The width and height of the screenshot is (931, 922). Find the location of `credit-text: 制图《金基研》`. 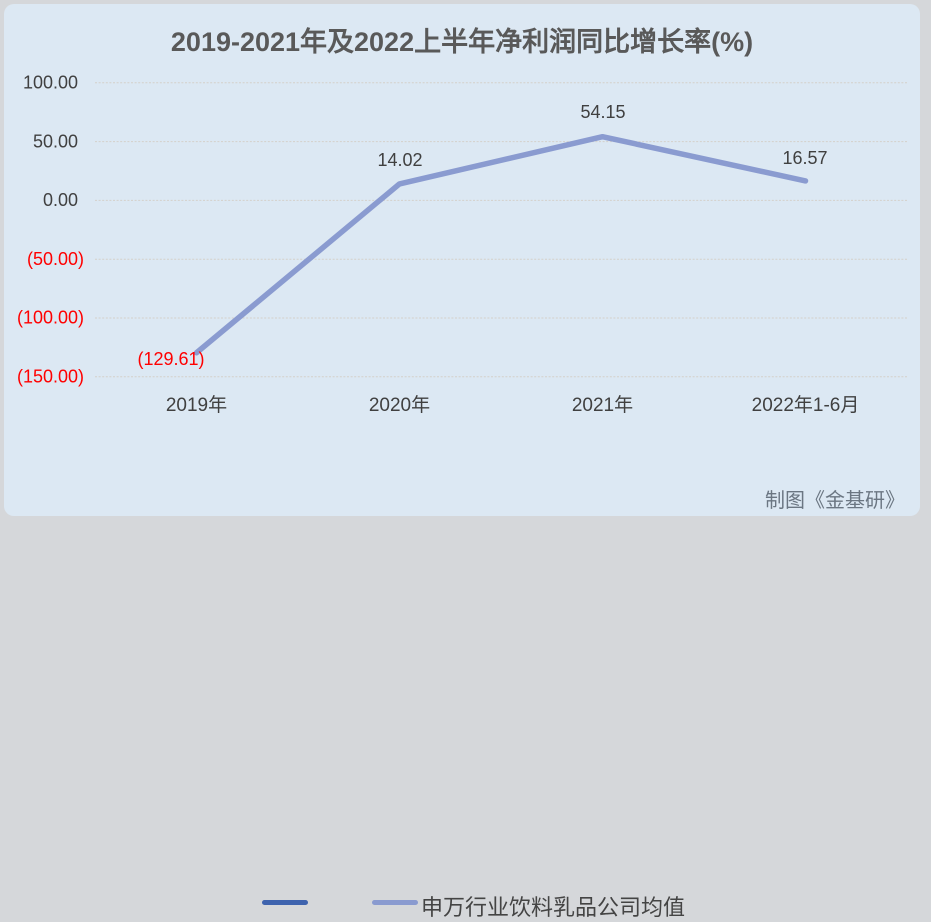

credit-text: 制图《金基研》 is located at coordinates (835, 501).